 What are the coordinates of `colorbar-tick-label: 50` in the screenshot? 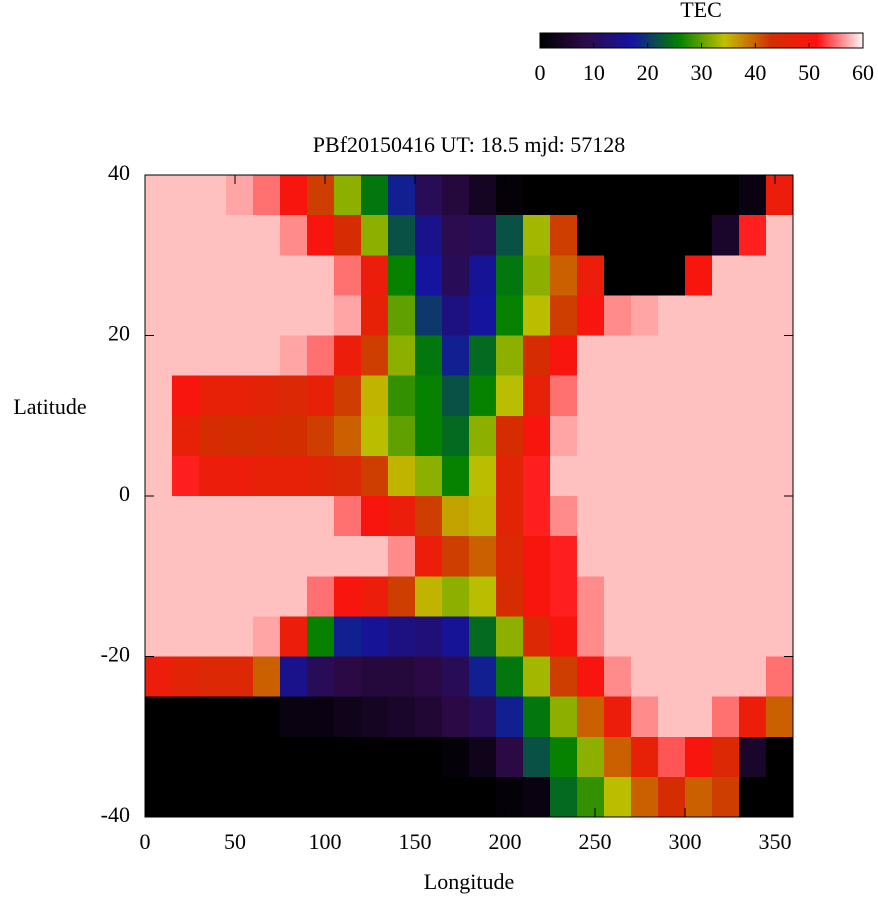 It's located at (809, 72).